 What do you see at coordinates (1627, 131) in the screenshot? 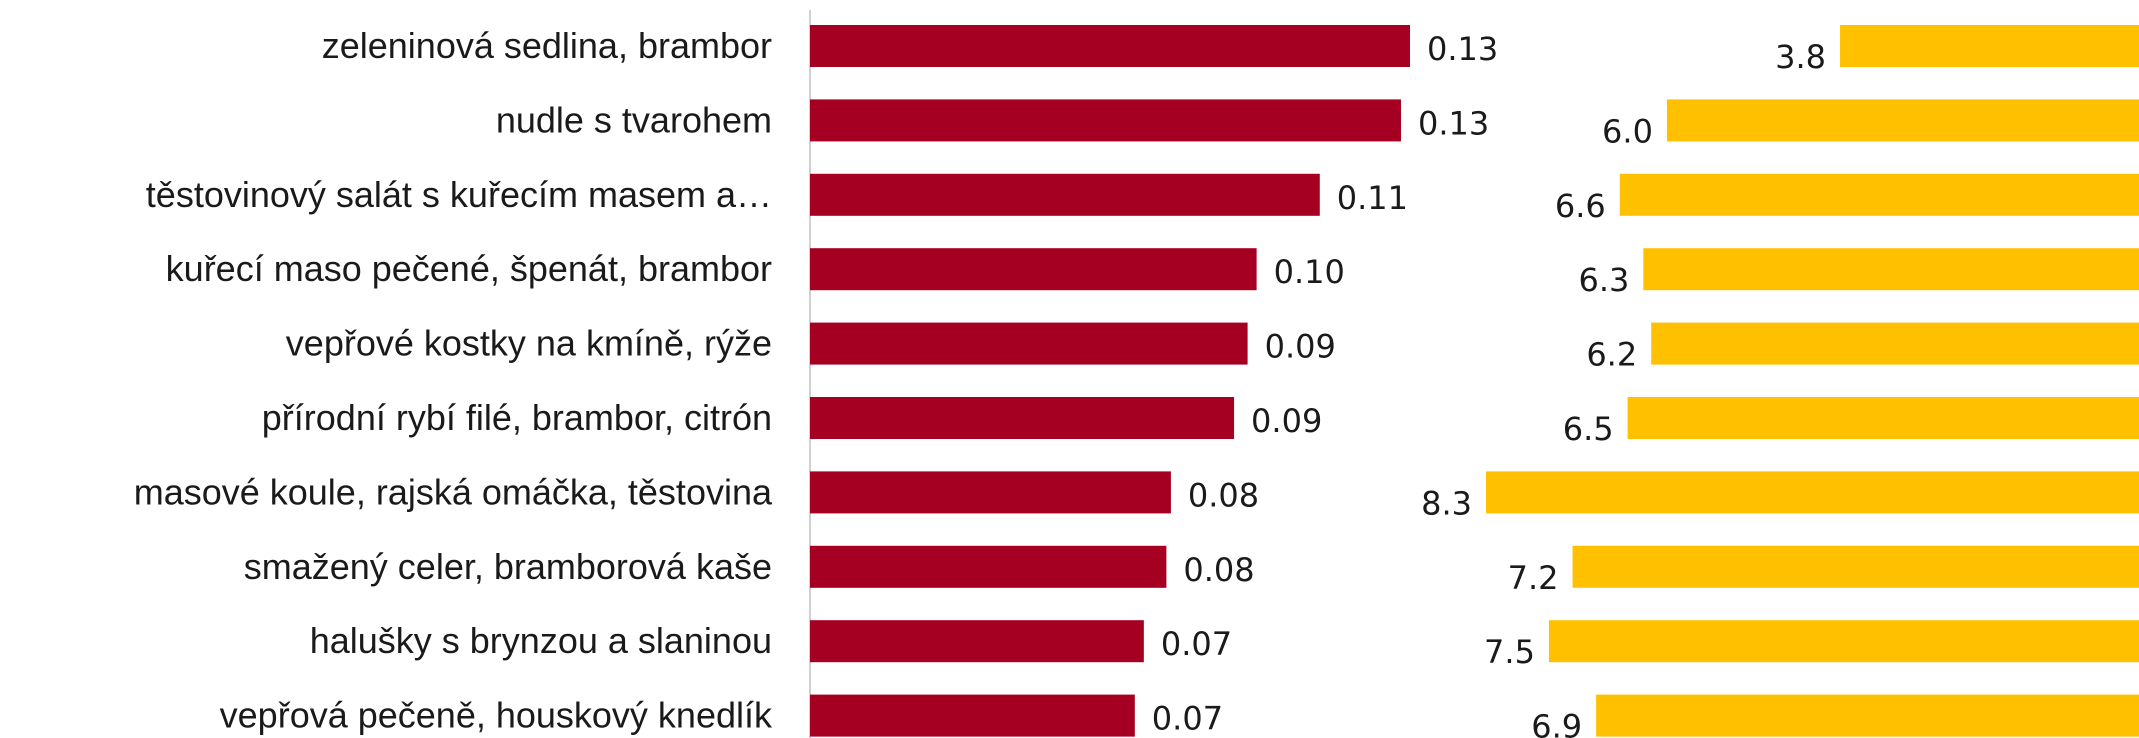
I see `right-bar-value-label: 6.0` at bounding box center [1627, 131].